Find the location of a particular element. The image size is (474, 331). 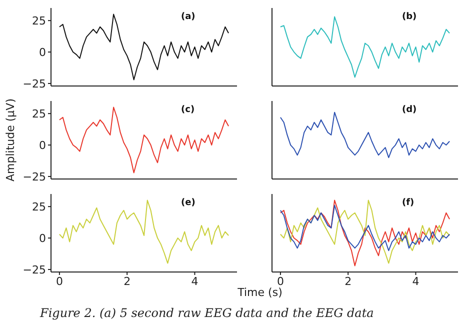

annotation: (a) is located at coordinates (188, 17).